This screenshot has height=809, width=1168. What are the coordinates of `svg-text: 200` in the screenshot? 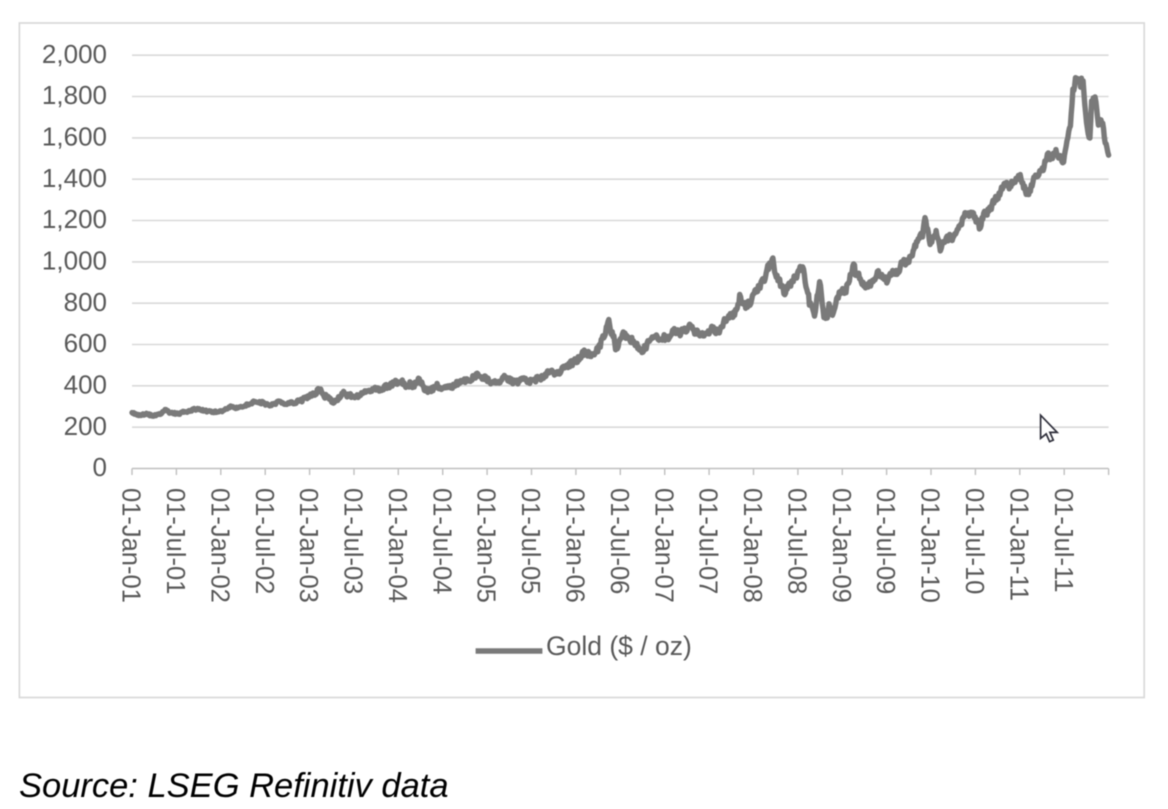 It's located at (85, 426).